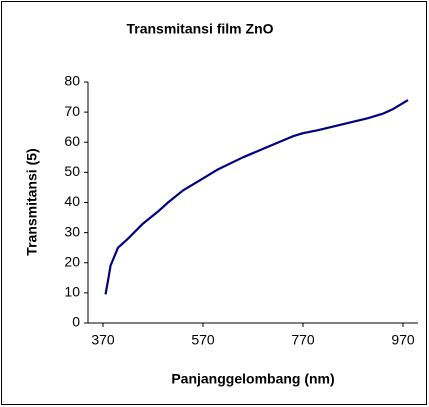 This screenshot has height=407, width=429. I want to click on chart-title: Transmitansi film ZnO, so click(199, 29).